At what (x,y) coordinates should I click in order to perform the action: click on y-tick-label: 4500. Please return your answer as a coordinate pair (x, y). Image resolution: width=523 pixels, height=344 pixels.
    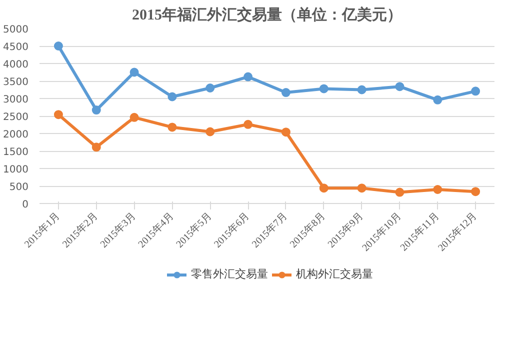
    Looking at the image, I should click on (16, 47).